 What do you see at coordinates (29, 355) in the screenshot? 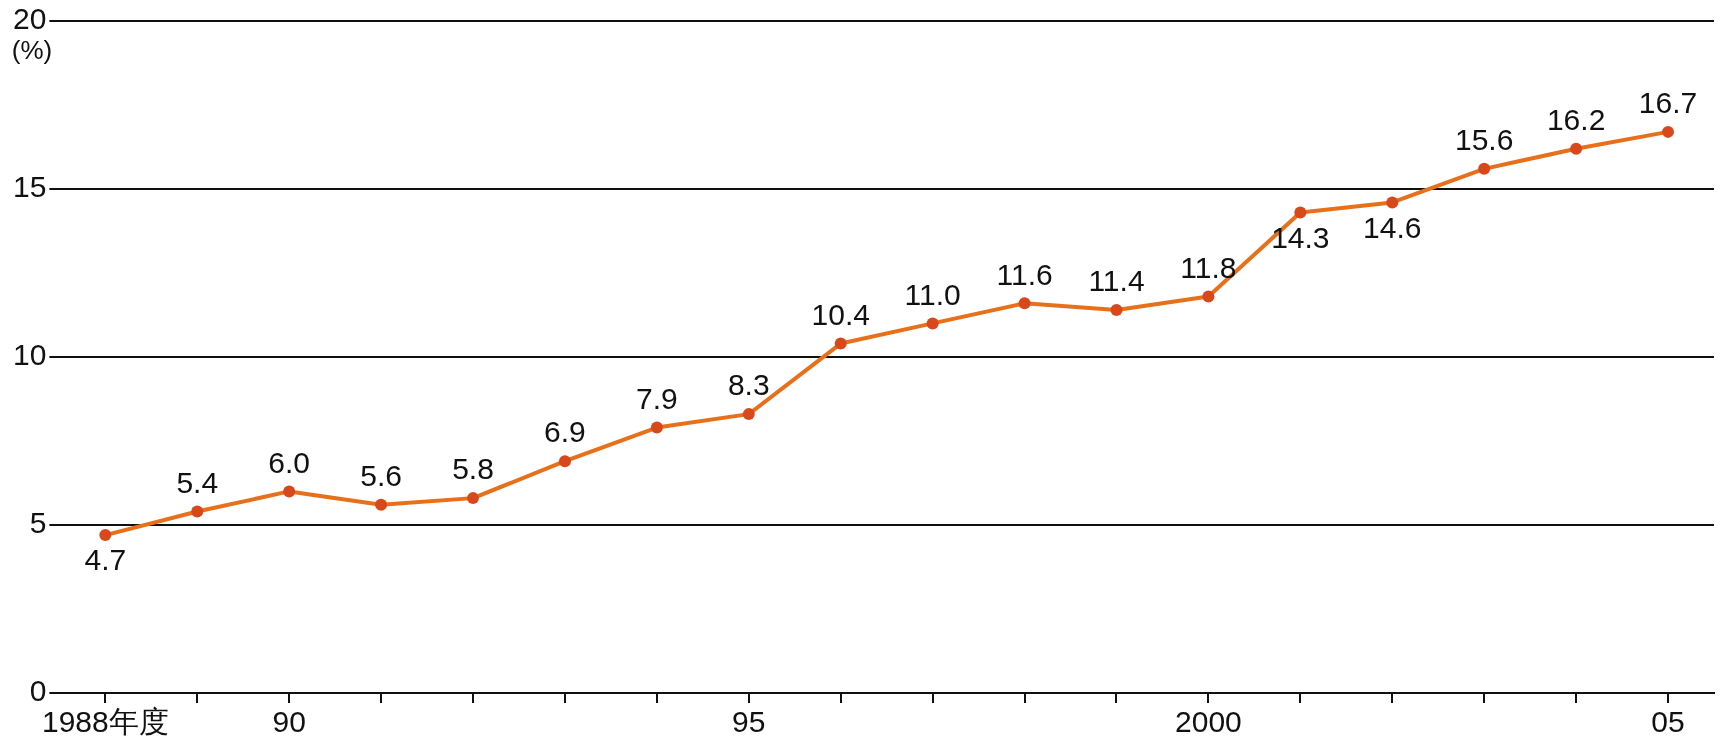
I see `y-tick-label: 10` at bounding box center [29, 355].